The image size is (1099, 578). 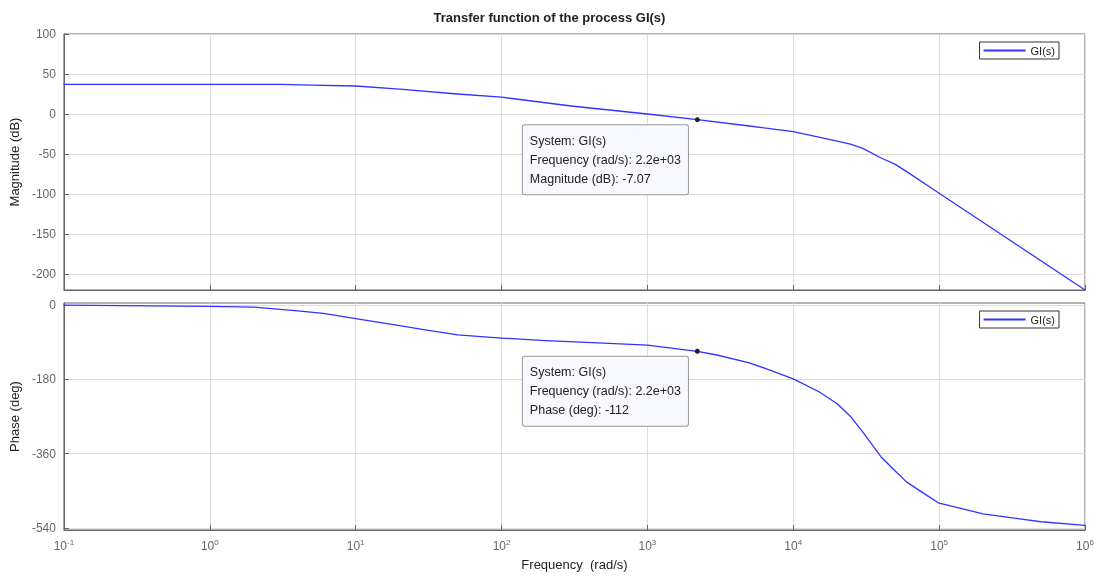 What do you see at coordinates (574, 564) in the screenshot?
I see `x-axis-title: Frequency (rad/s)` at bounding box center [574, 564].